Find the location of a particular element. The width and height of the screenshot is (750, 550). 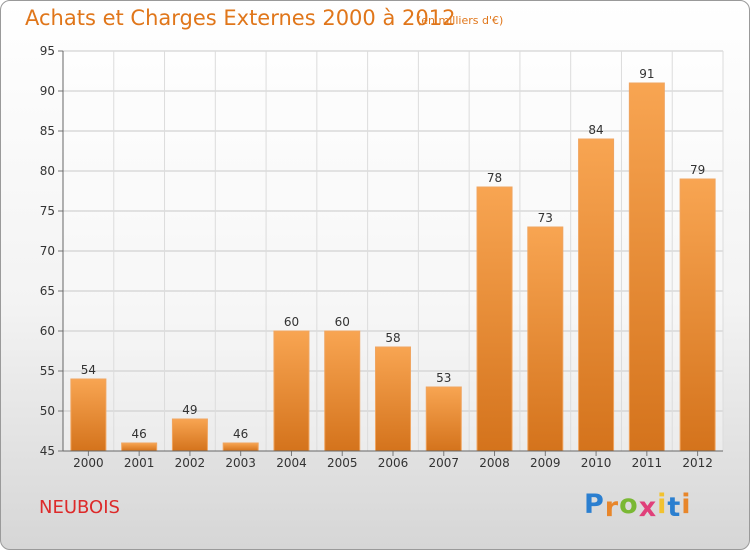

x-tick-label: 2001 is located at coordinates (139, 463).